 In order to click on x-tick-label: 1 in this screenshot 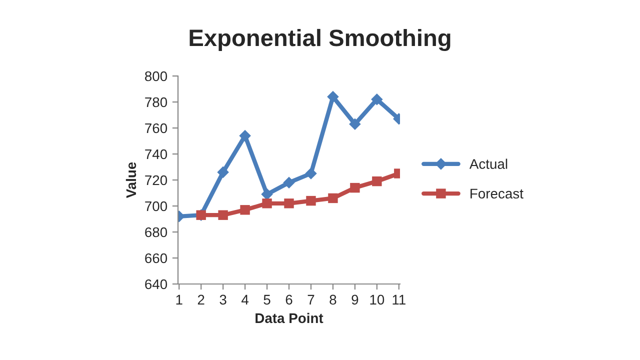, I will do `click(179, 299)`.